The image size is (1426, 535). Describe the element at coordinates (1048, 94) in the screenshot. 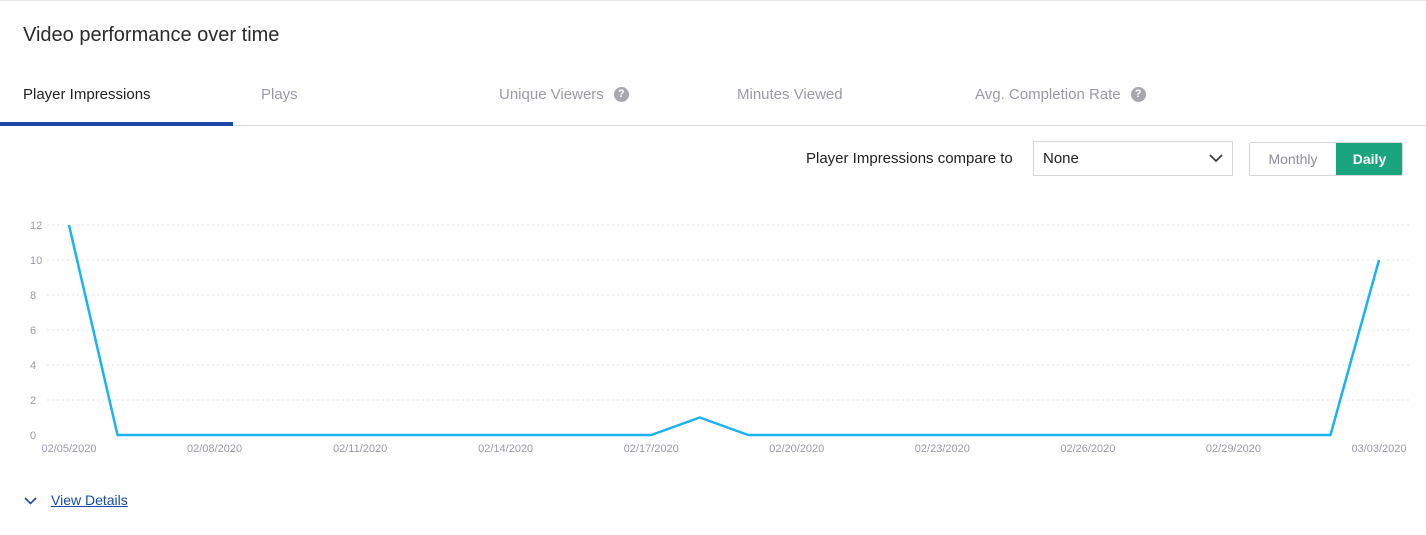

I see `tab-label: Avg. Completion Rate` at that location.